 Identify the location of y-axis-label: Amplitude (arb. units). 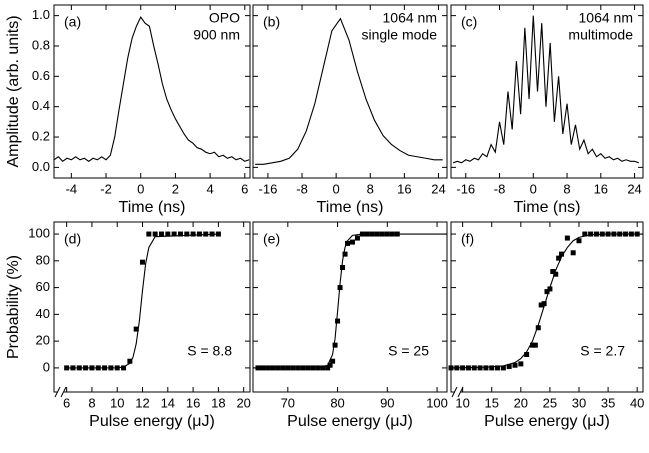
(13, 91).